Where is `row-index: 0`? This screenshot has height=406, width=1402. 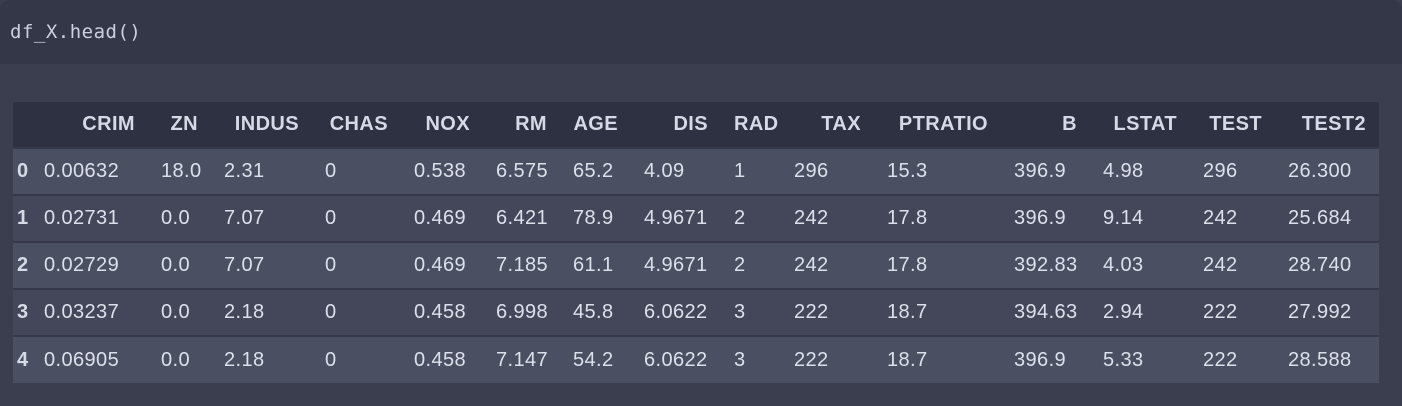 row-index: 0 is located at coordinates (22, 171).